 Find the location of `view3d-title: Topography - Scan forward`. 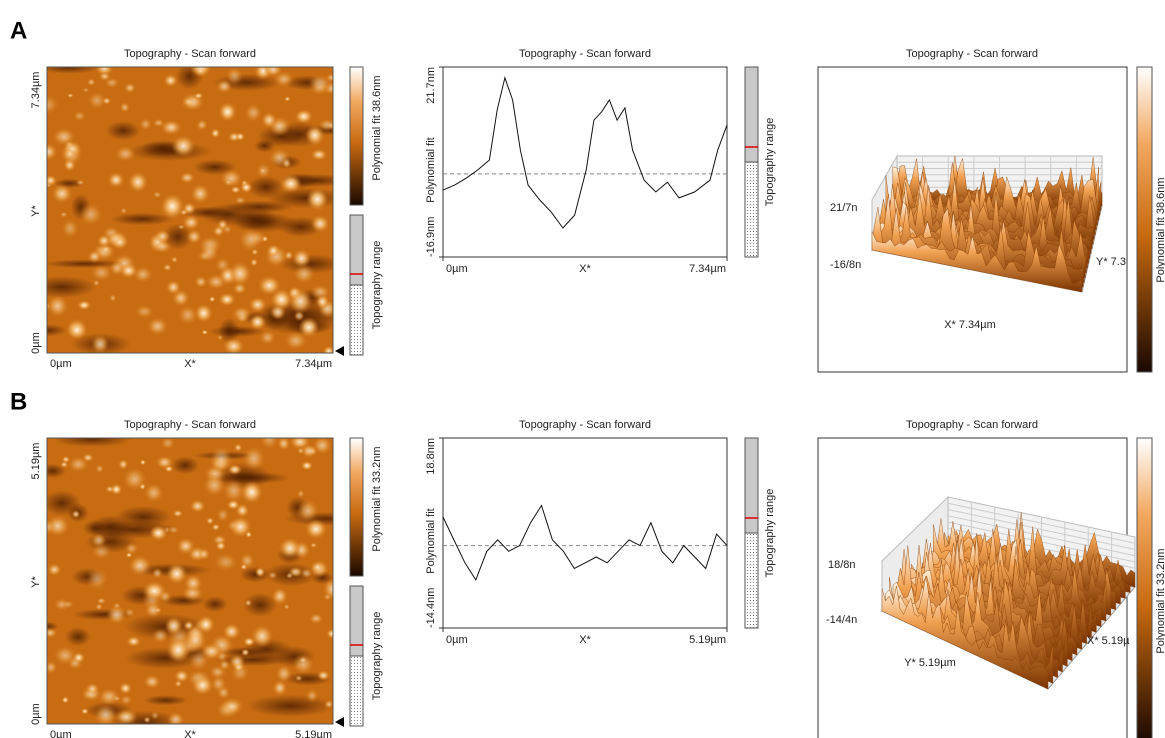

view3d-title: Topography - Scan forward is located at coordinates (972, 425).